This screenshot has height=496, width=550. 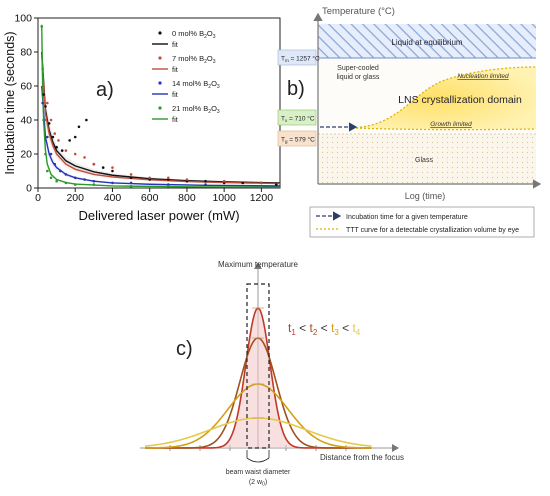 I want to click on y-tick-label: 0, so click(x=29, y=189).